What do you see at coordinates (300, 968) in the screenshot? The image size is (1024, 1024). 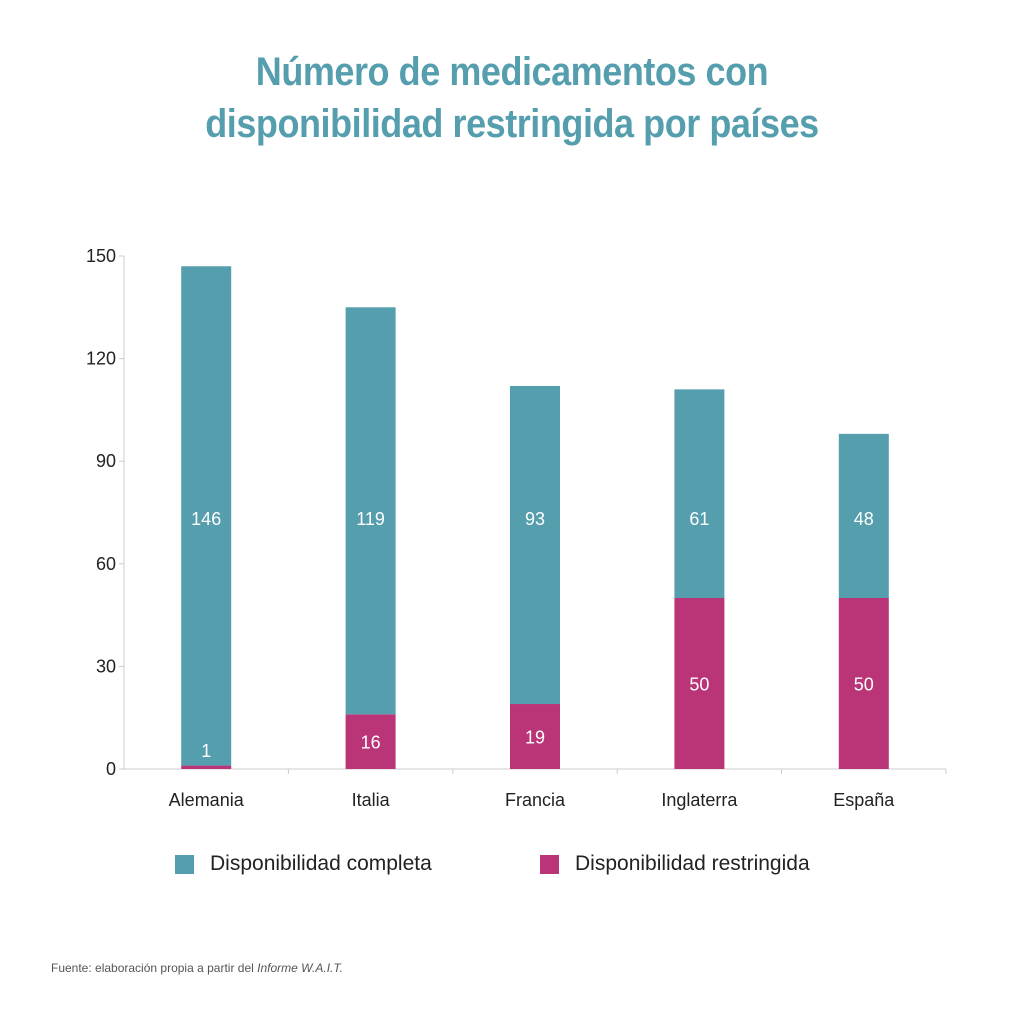 I see `source-report-name: Informe W.A.I.T.` at bounding box center [300, 968].